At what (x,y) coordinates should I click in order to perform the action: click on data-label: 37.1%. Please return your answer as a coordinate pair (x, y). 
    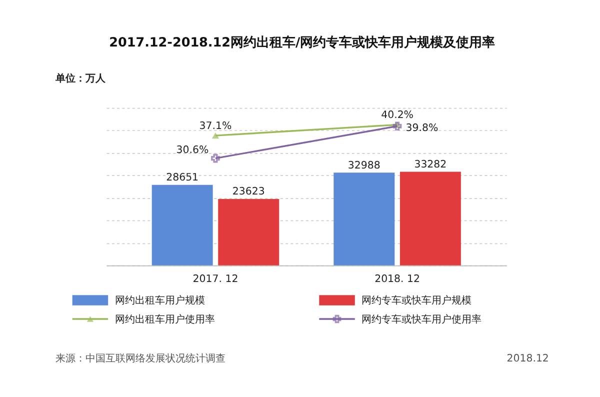
    Looking at the image, I should click on (215, 126).